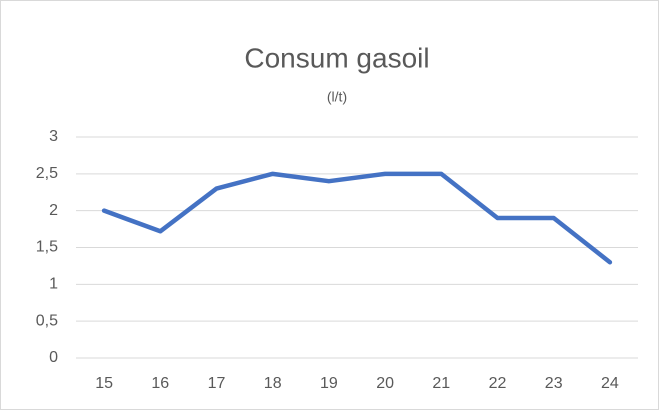 The image size is (659, 410). What do you see at coordinates (329, 383) in the screenshot?
I see `x-tick-label: 19` at bounding box center [329, 383].